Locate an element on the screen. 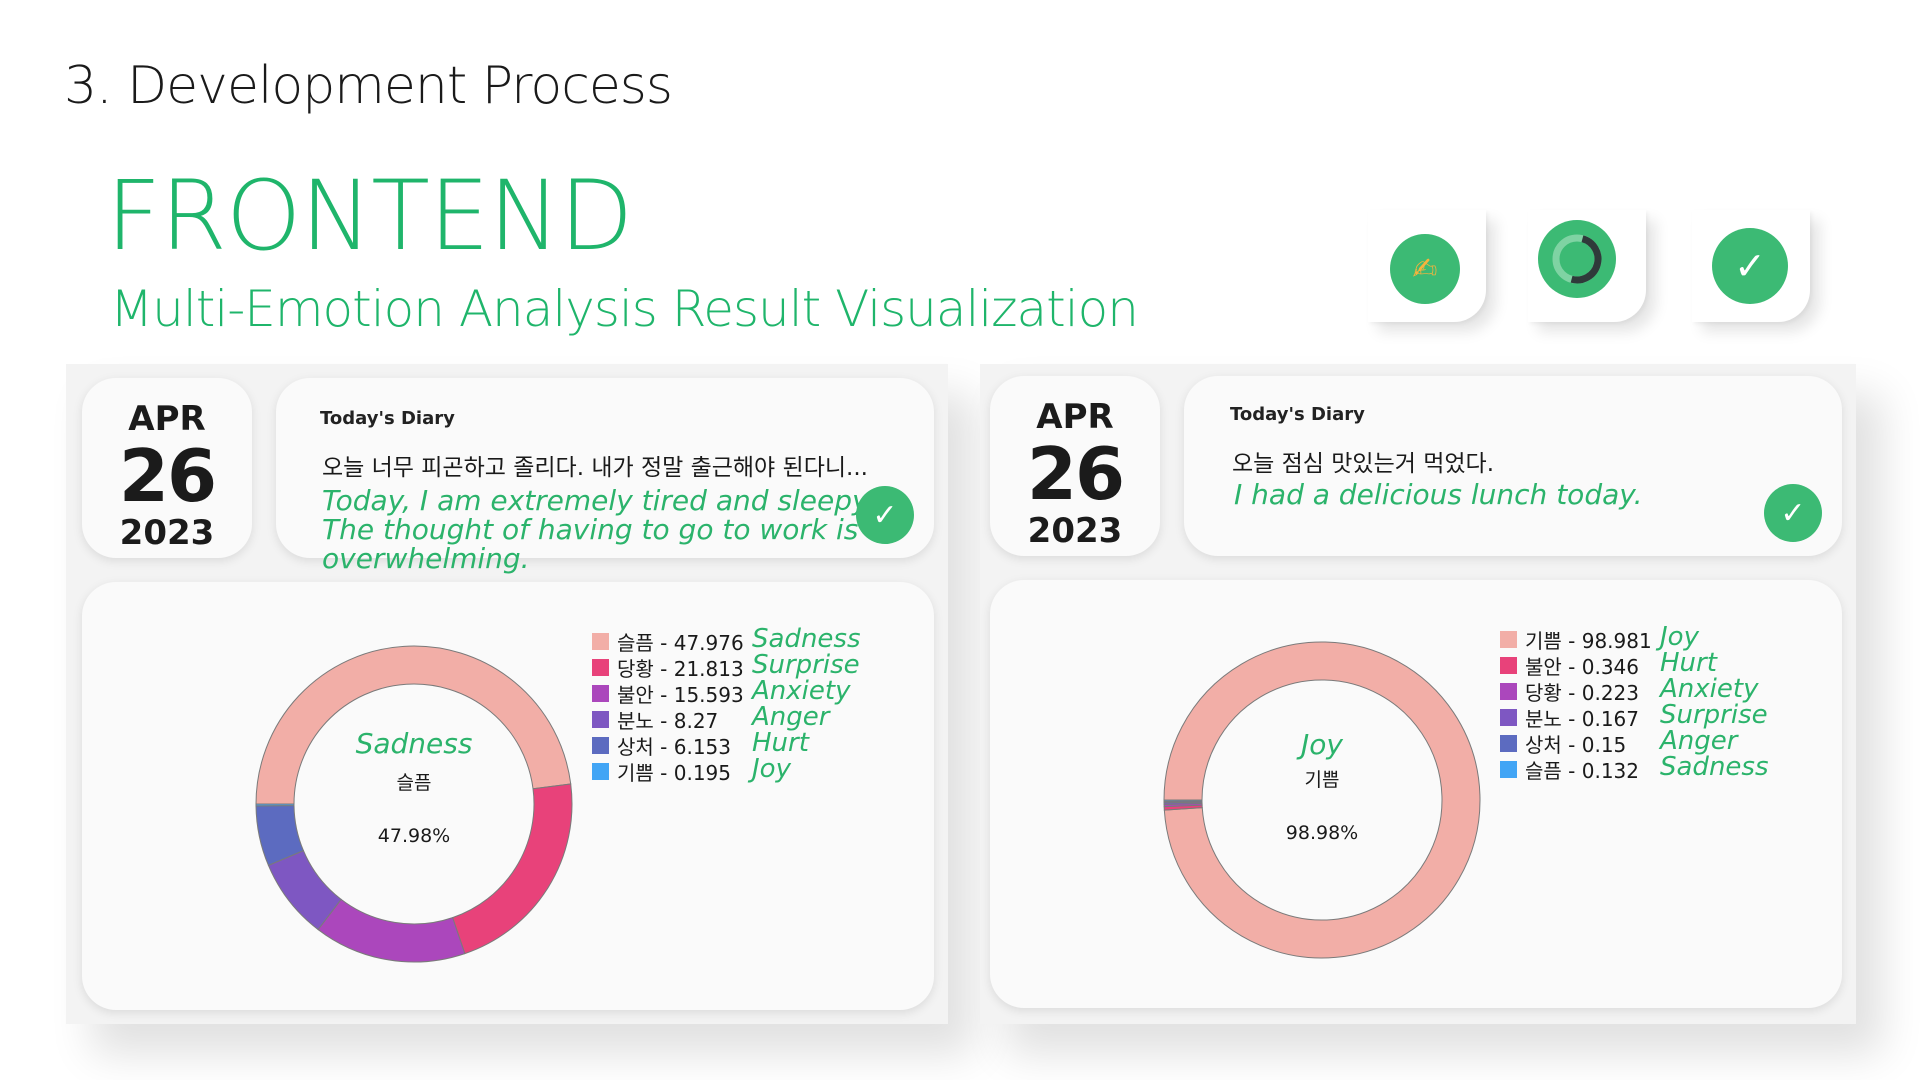 This screenshot has width=1920, height=1080. legend-label: 상처 - 0.15 is located at coordinates (1576, 744).